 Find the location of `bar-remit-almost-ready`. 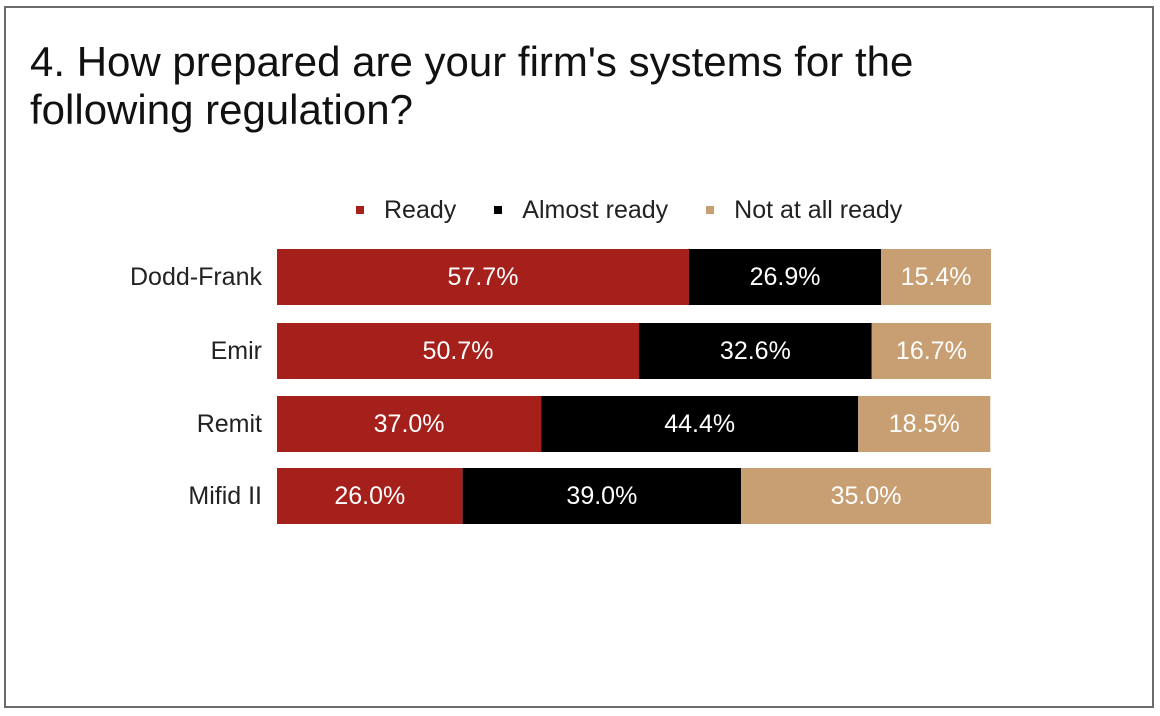

bar-remit-almost-ready is located at coordinates (700, 424).